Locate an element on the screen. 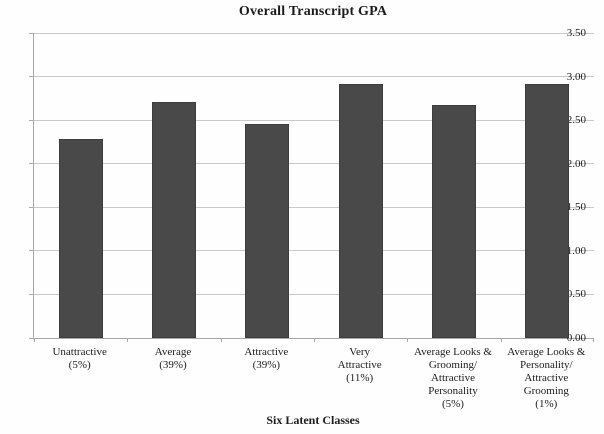  x-axis-title: Six Latent Classes is located at coordinates (313, 420).